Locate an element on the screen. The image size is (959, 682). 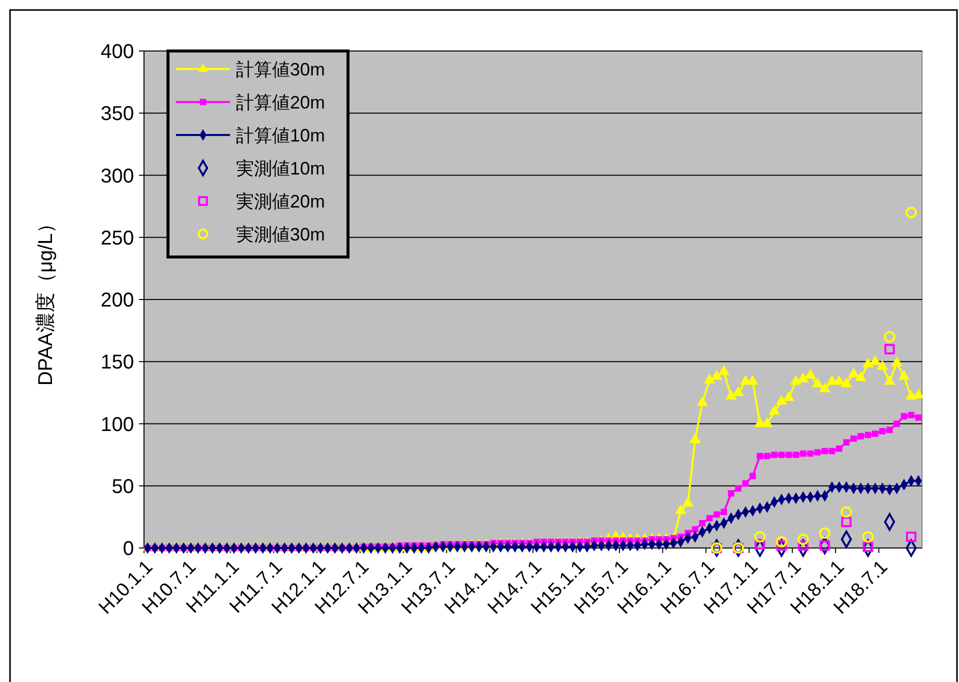
legend-label: 実測値10m is located at coordinates (281, 168).